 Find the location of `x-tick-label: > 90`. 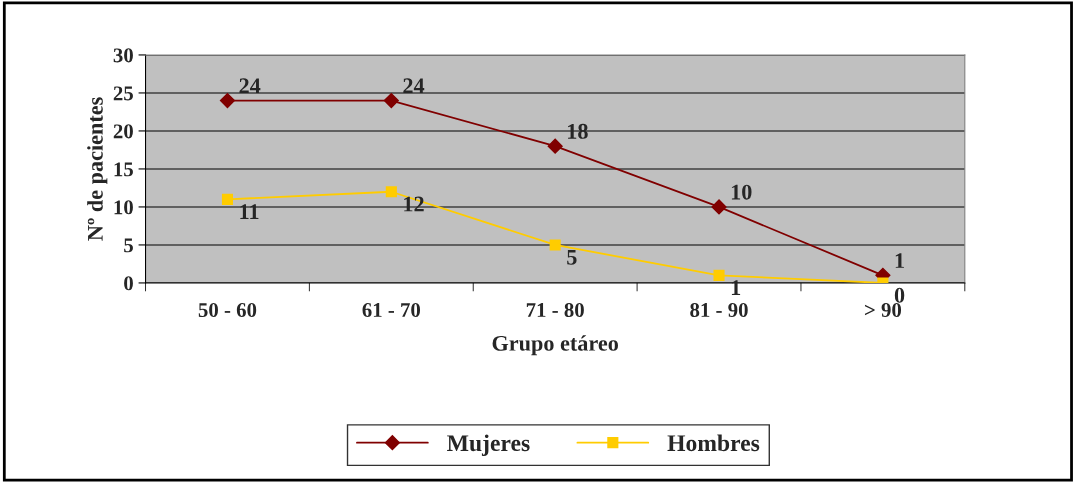

x-tick-label: > 90 is located at coordinates (883, 310).